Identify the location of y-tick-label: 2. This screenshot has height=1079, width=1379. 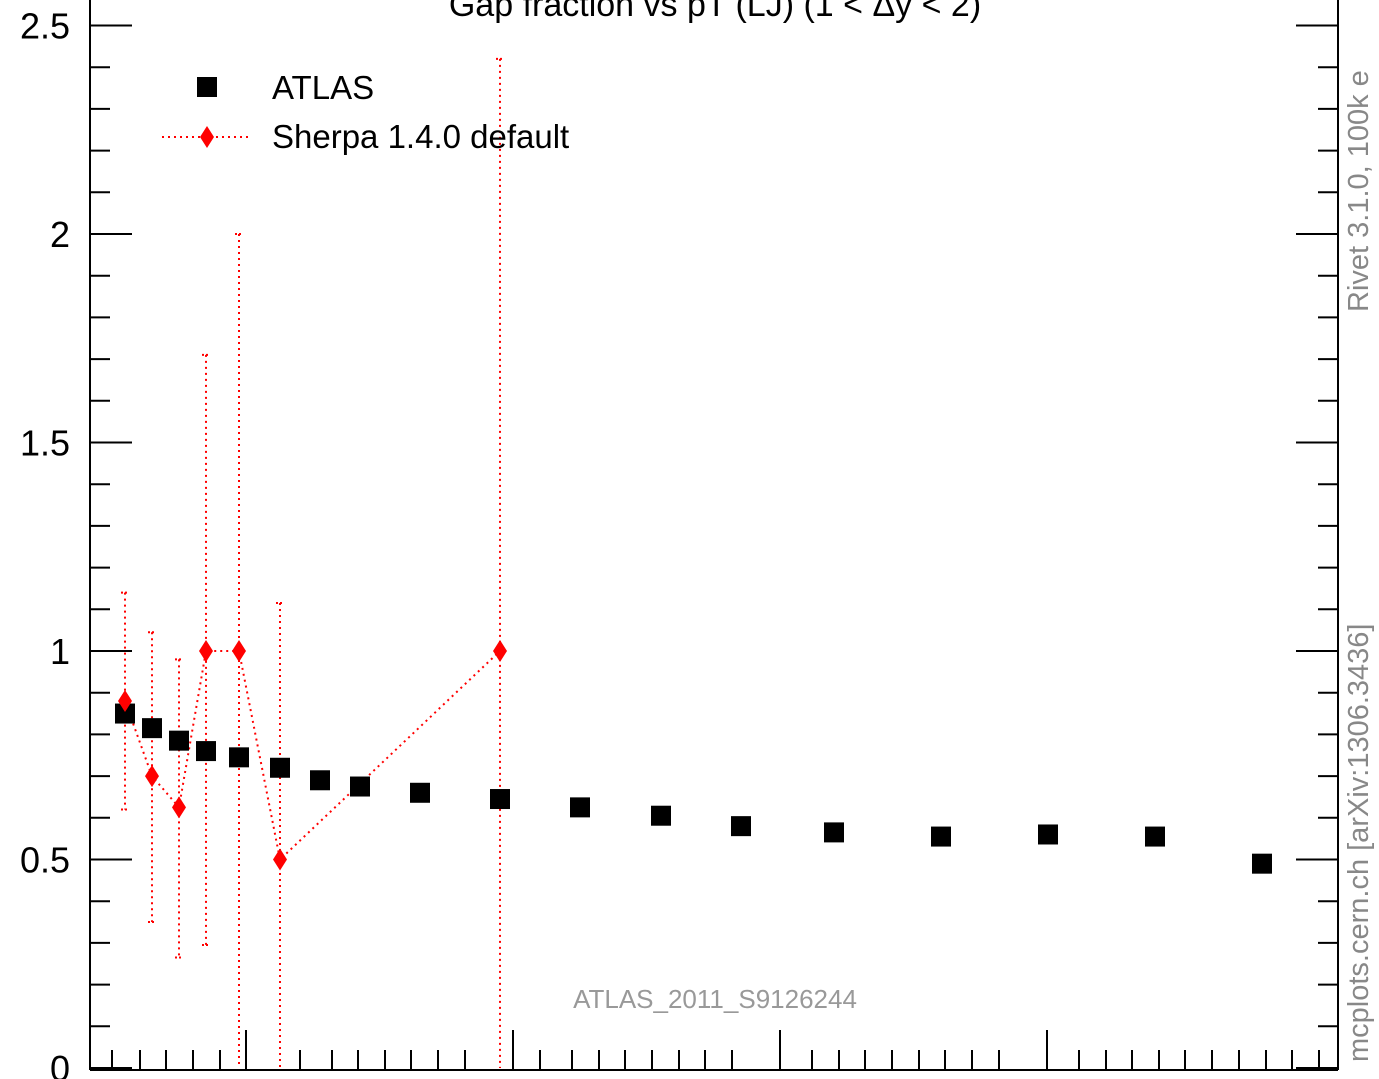
(60, 234).